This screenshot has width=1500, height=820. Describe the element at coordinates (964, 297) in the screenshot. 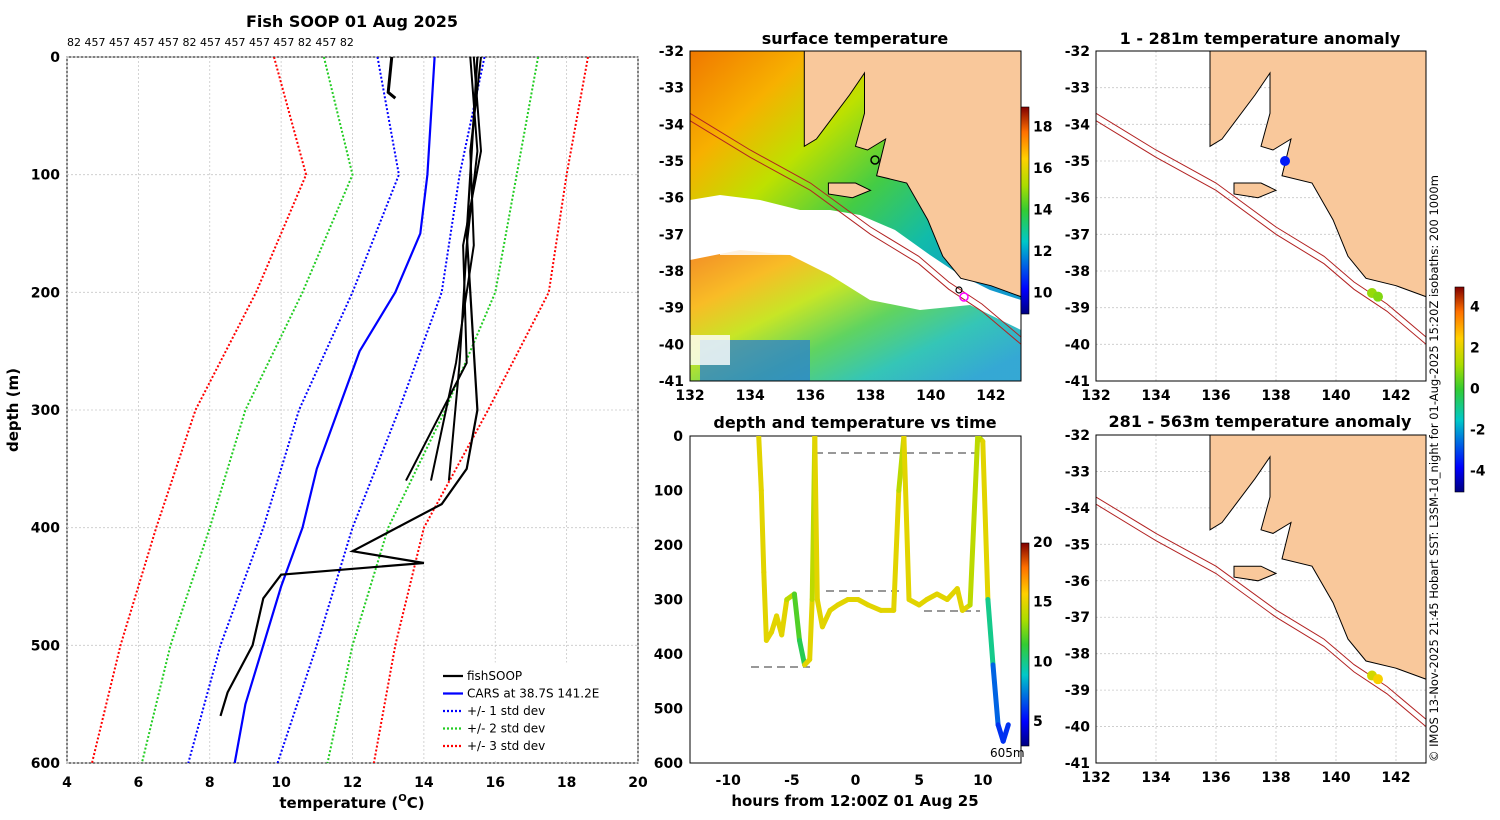

I see `sst-marker-vessel` at that location.